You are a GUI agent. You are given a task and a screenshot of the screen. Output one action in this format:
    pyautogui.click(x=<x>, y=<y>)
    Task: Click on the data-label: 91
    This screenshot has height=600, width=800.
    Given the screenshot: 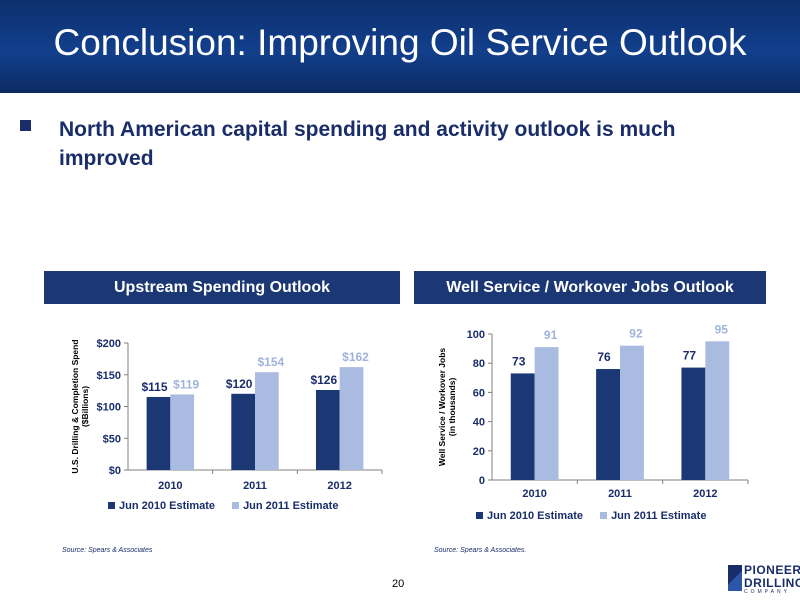 What is the action you would take?
    pyautogui.click(x=551, y=335)
    